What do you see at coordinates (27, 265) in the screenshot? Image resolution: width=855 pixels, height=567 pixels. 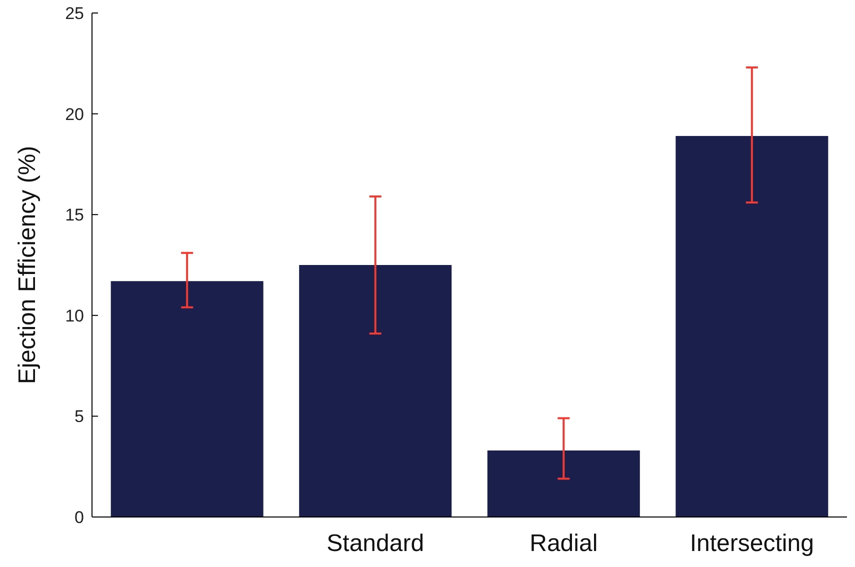 I see `y-axis-title: Ejection Efficiency (%)` at bounding box center [27, 265].